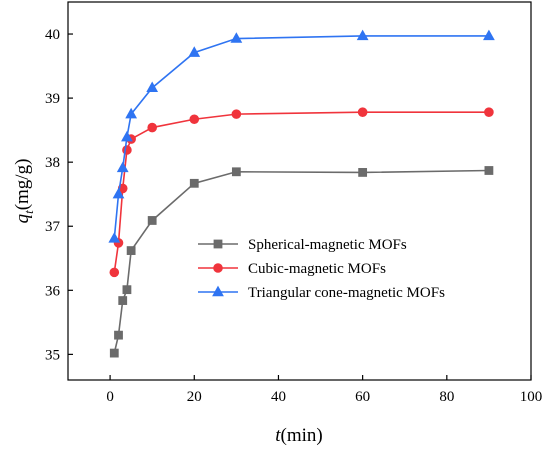 Image resolution: width=550 pixels, height=451 pixels. I want to click on y-tick-label: 37, so click(53, 227).